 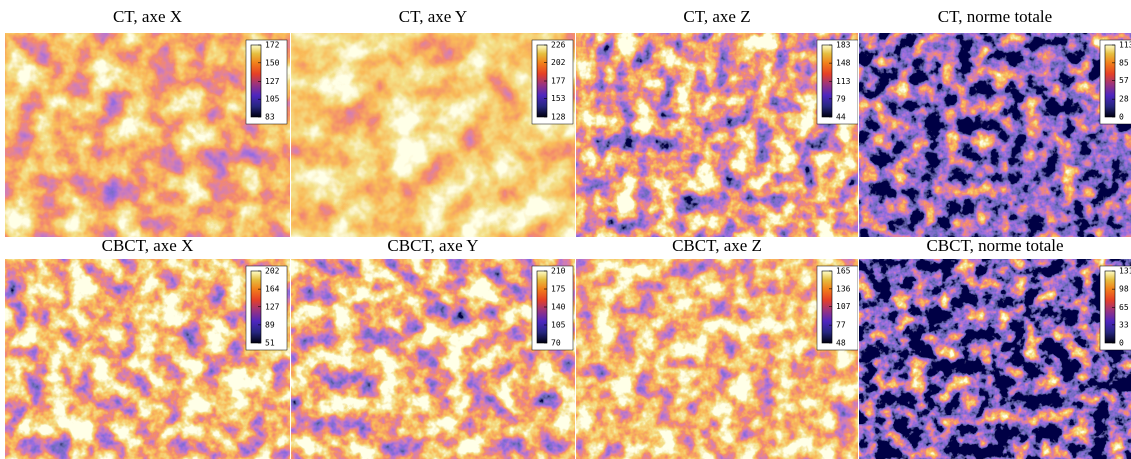 What do you see at coordinates (270, 343) in the screenshot?
I see `colorbar-tick-label: 51` at bounding box center [270, 343].